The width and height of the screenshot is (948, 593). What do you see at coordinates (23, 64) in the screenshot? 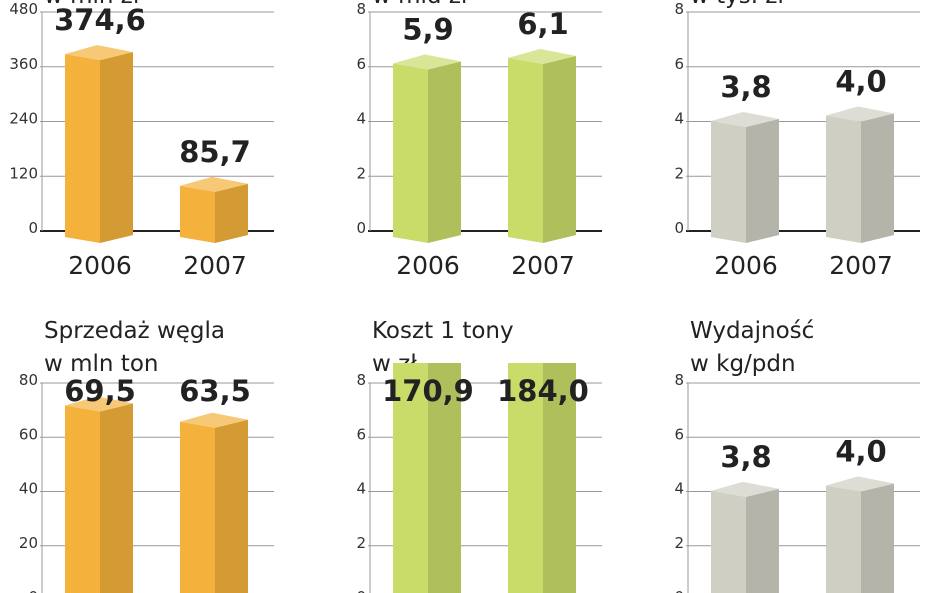
I see `y-tick-label: 360` at bounding box center [23, 64].